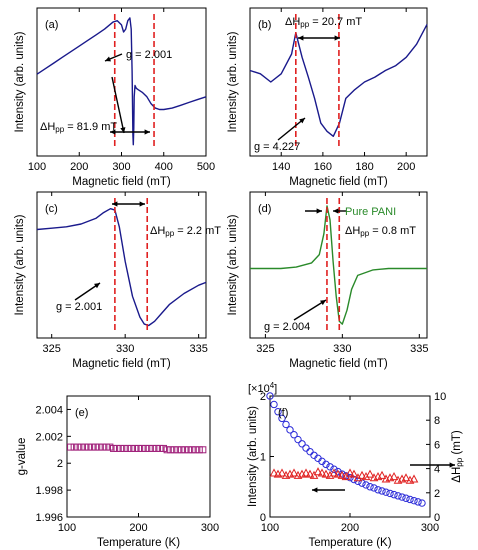 Image resolution: width=478 pixels, height=550 pixels. I want to click on panel-d-xlabel: Magnetic field (mT), so click(338, 364).